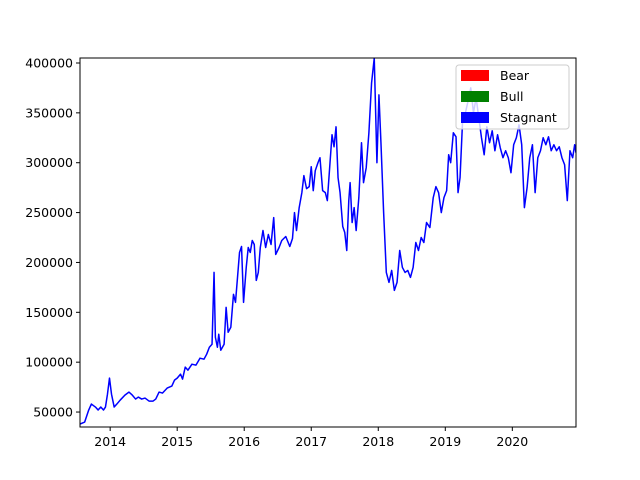 This screenshot has width=640, height=480. I want to click on legend-label: Bull, so click(511, 96).